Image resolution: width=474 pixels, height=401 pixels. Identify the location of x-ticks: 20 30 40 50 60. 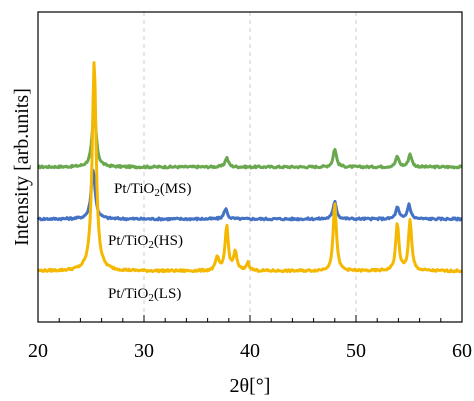
(250, 338).